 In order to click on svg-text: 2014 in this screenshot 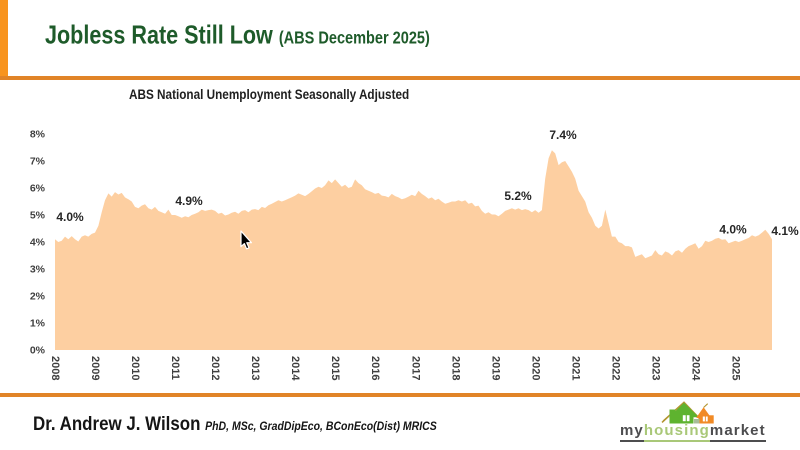, I will do `click(295, 368)`.